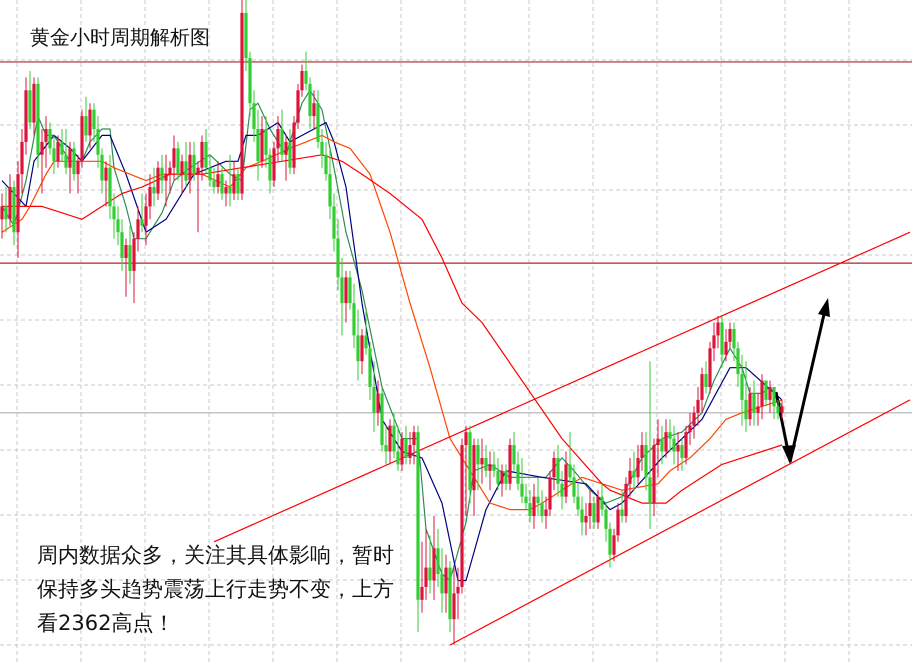 The image size is (912, 664). I want to click on text: 黄金小时周期解析图, so click(120, 37).